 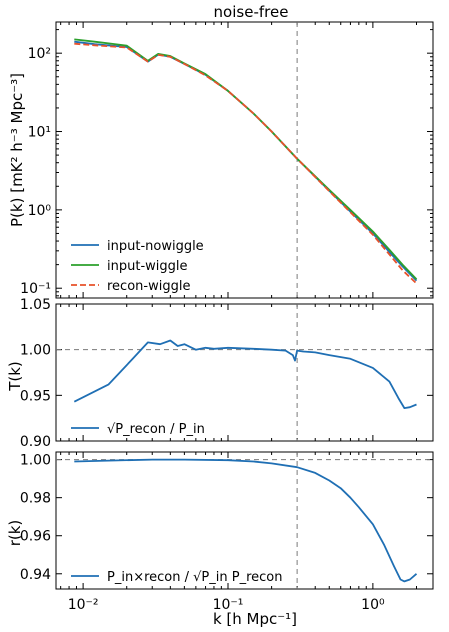 I want to click on legend-entry: recon-wiggle, so click(x=148, y=286).